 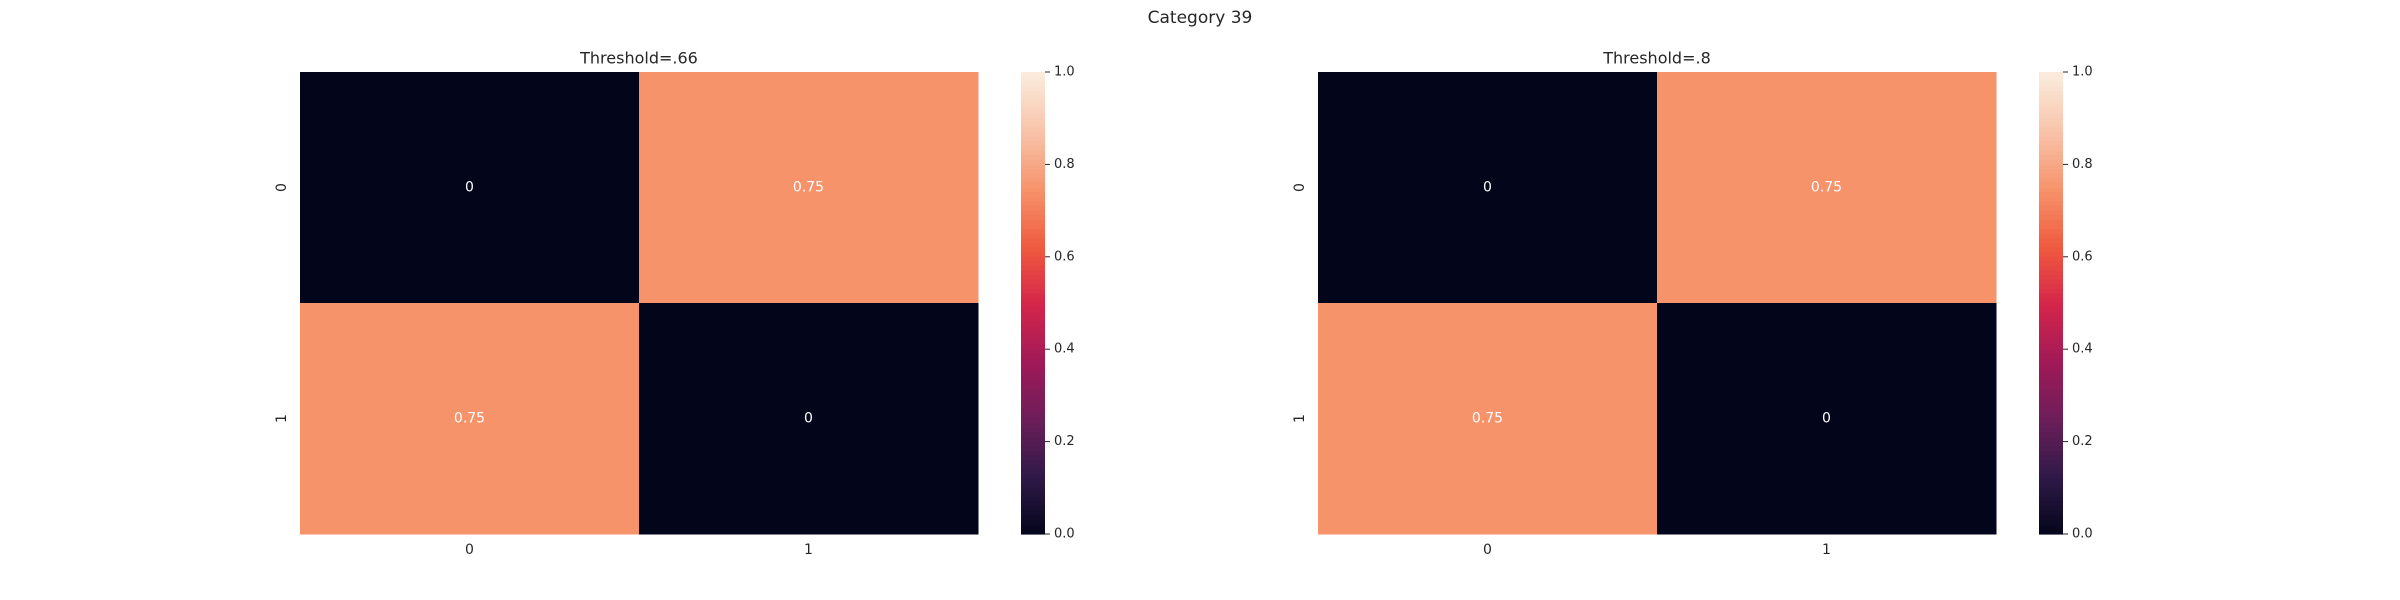 I want to click on heatmap-title: Threshold=.8, so click(x=1656, y=58).